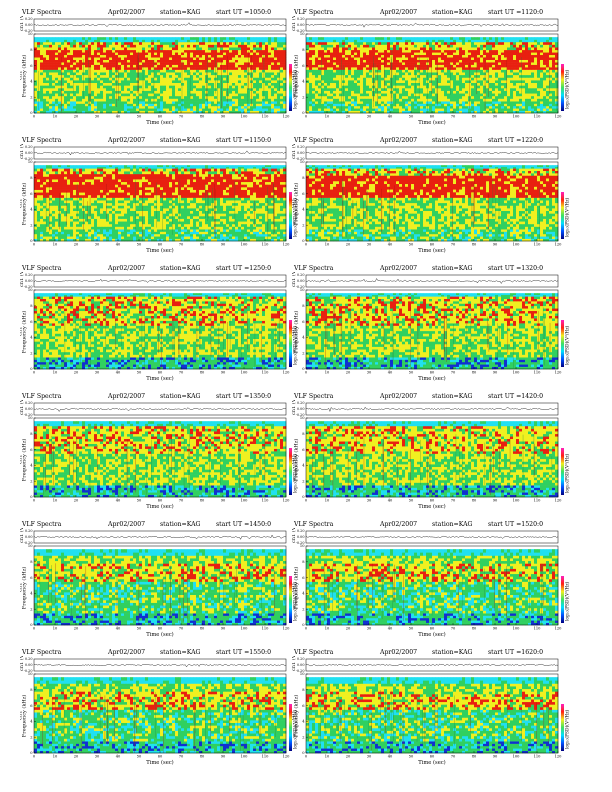 The height and width of the screenshot is (792, 612). I want to click on panel-start-ut: start UT =1620:0, so click(515, 652).